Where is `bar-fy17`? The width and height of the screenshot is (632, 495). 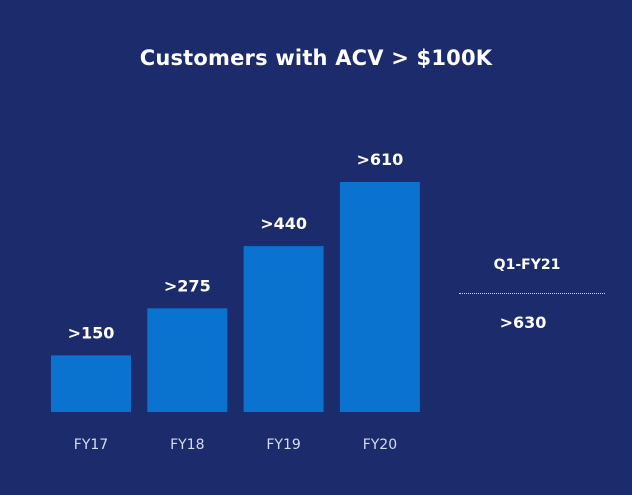 bar-fy17 is located at coordinates (91, 383).